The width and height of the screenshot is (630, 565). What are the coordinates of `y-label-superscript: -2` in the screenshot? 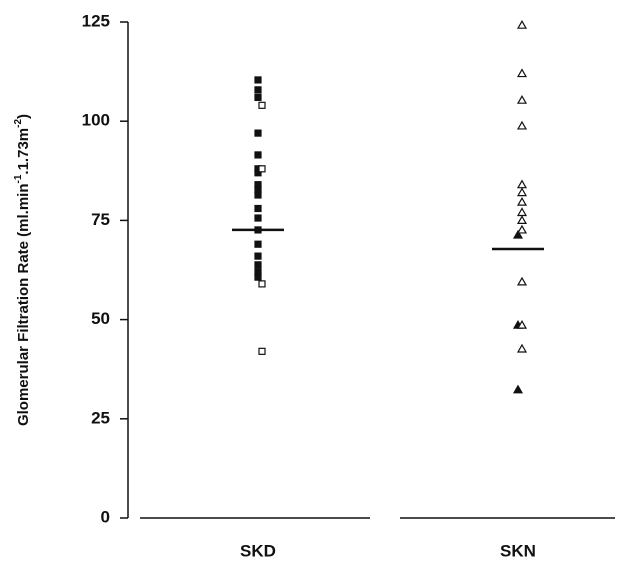 It's located at (18, 123).